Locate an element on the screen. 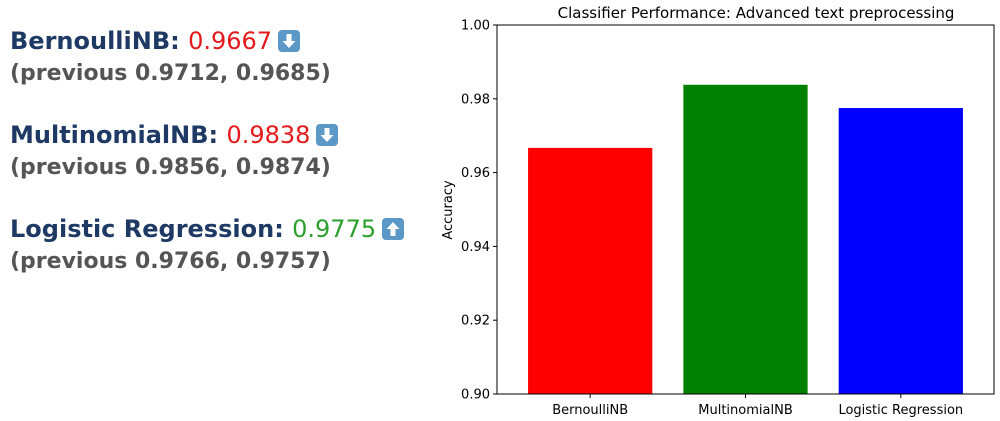 The width and height of the screenshot is (1000, 421). x-tick-label: BernoulliNB is located at coordinates (590, 410).